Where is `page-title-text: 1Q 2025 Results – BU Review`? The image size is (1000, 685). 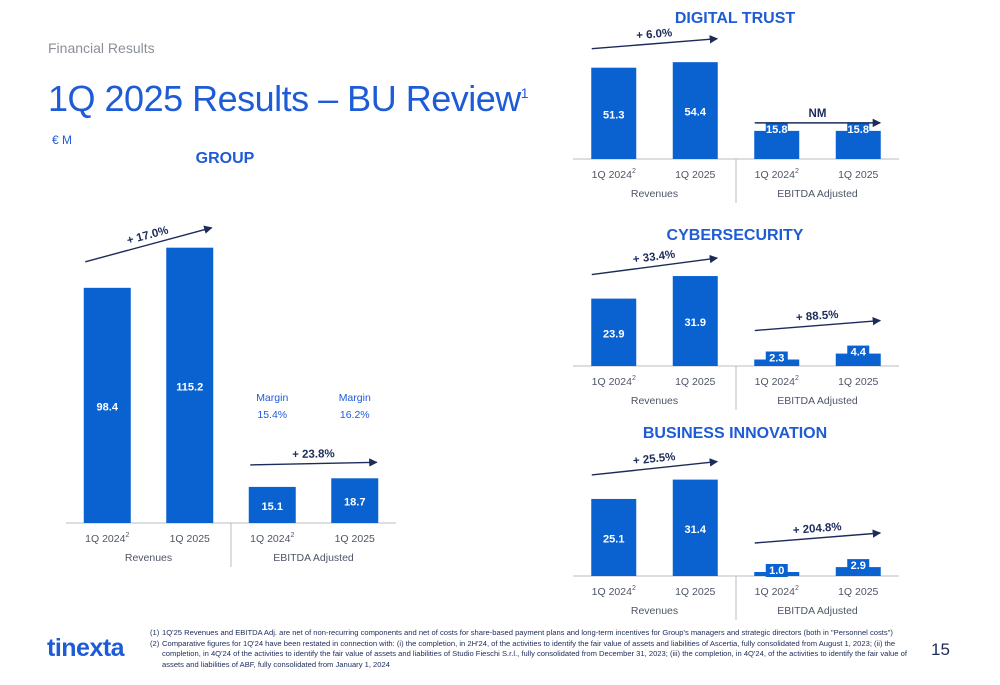
page-title-text: 1Q 2025 Results – BU Review is located at coordinates (284, 98).